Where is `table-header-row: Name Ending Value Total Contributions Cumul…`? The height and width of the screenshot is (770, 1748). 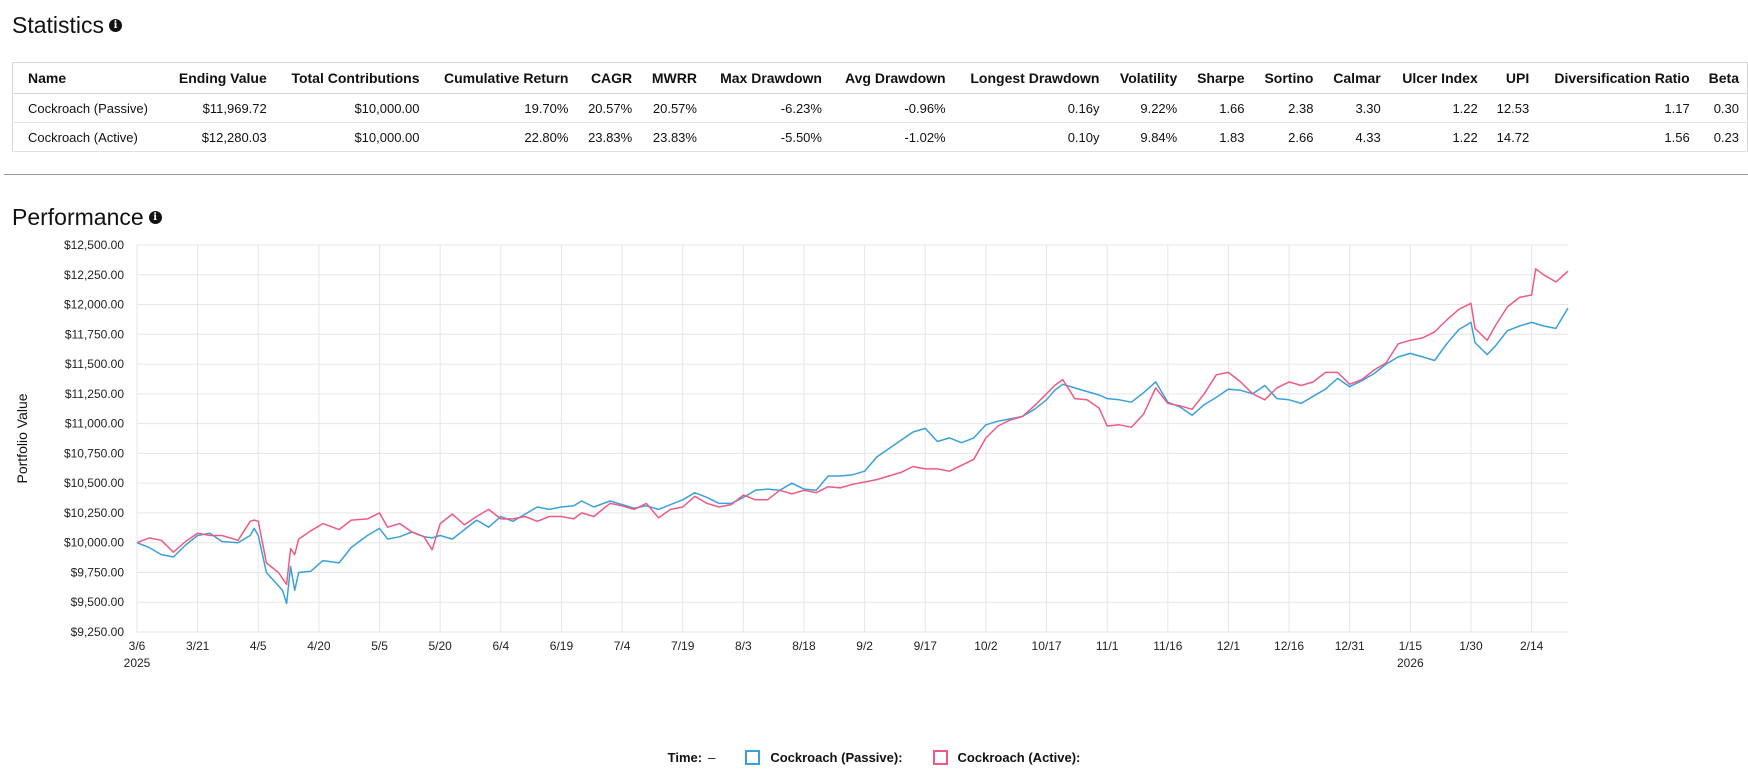 table-header-row: Name Ending Value Total Contributions Cumul… is located at coordinates (880, 78).